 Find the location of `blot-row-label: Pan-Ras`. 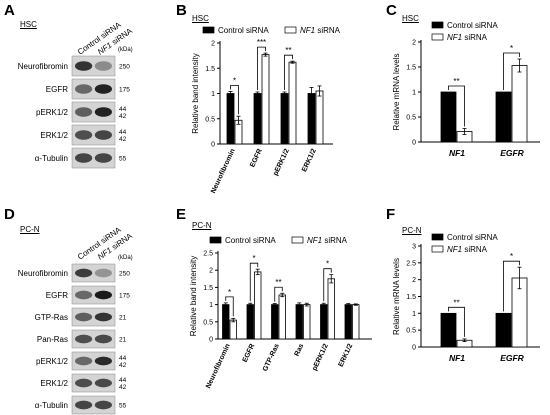

blot-row-label: Pan-Ras is located at coordinates (52, 339).